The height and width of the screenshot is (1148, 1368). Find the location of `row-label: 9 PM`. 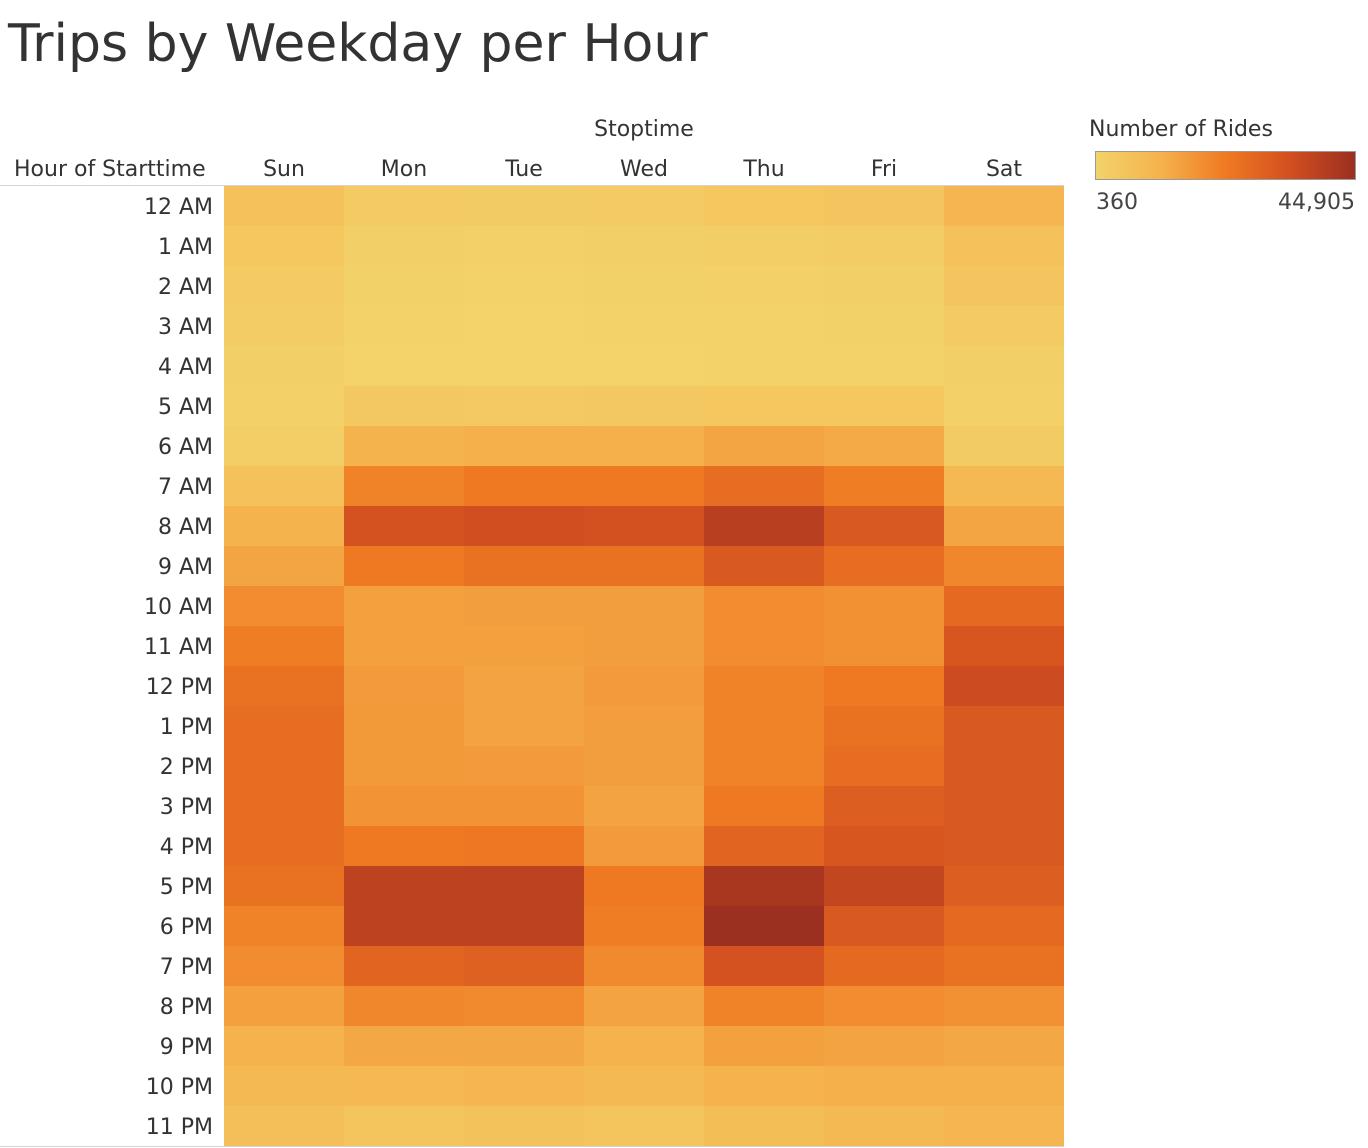

row-label: 9 PM is located at coordinates (186, 1047).